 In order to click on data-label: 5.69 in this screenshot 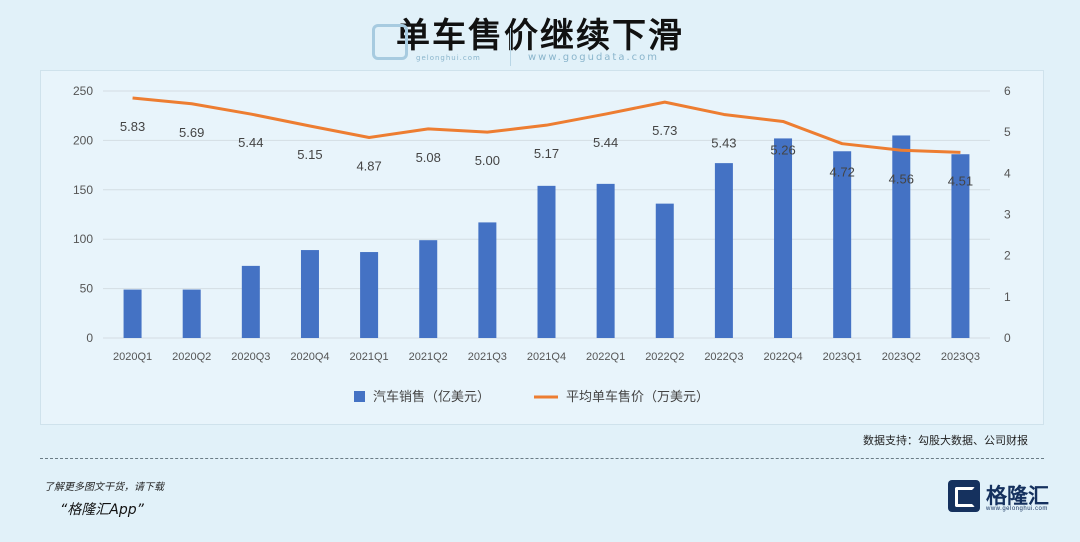, I will do `click(191, 132)`.